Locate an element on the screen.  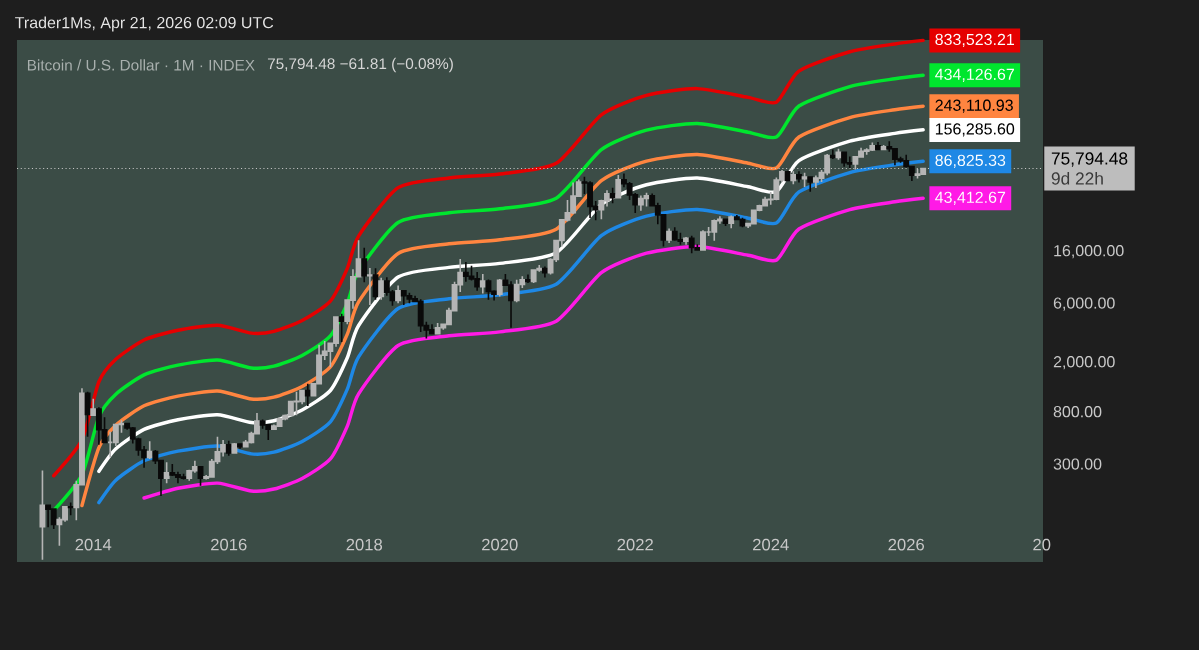
text: 75,794.48 −61.81 (−0.08%) is located at coordinates (360, 65).